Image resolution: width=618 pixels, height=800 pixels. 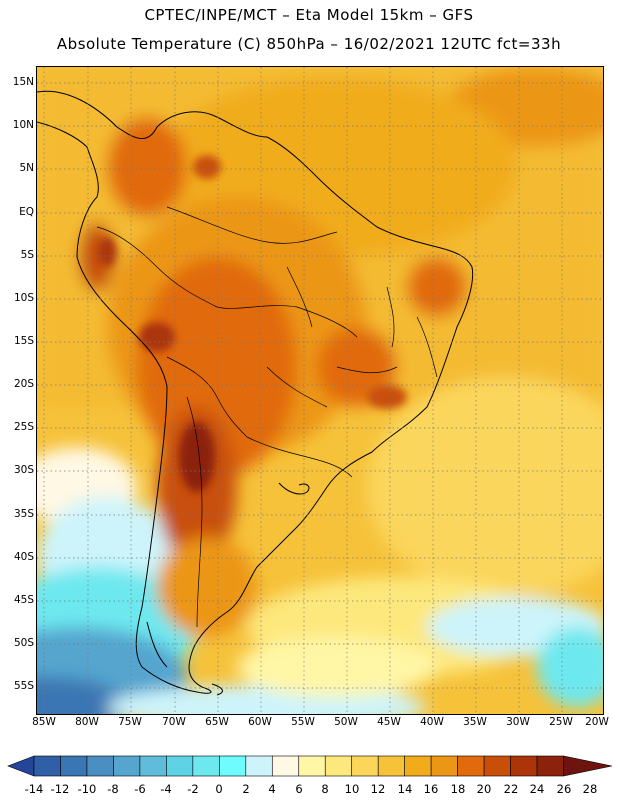 I want to click on lon-label: 45W, so click(x=389, y=722).